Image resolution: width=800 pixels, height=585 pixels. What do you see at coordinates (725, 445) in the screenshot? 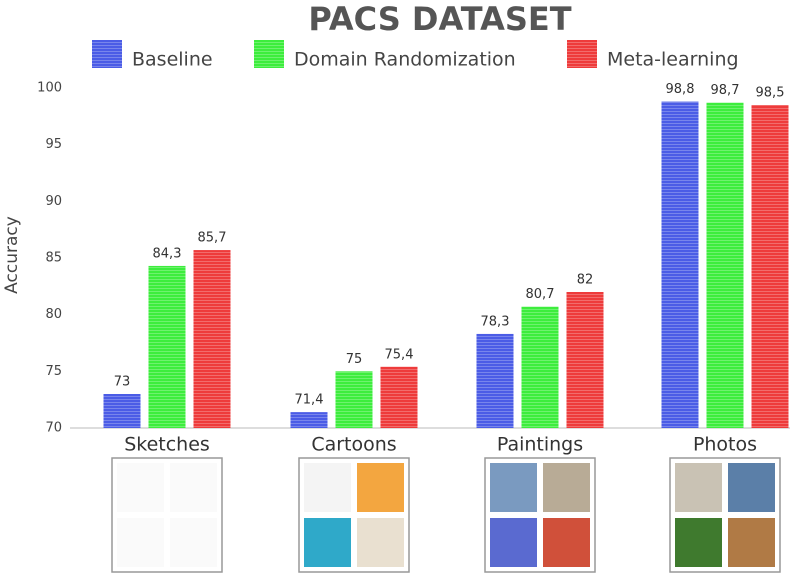
I see `x-tick-label: Photos` at bounding box center [725, 445].